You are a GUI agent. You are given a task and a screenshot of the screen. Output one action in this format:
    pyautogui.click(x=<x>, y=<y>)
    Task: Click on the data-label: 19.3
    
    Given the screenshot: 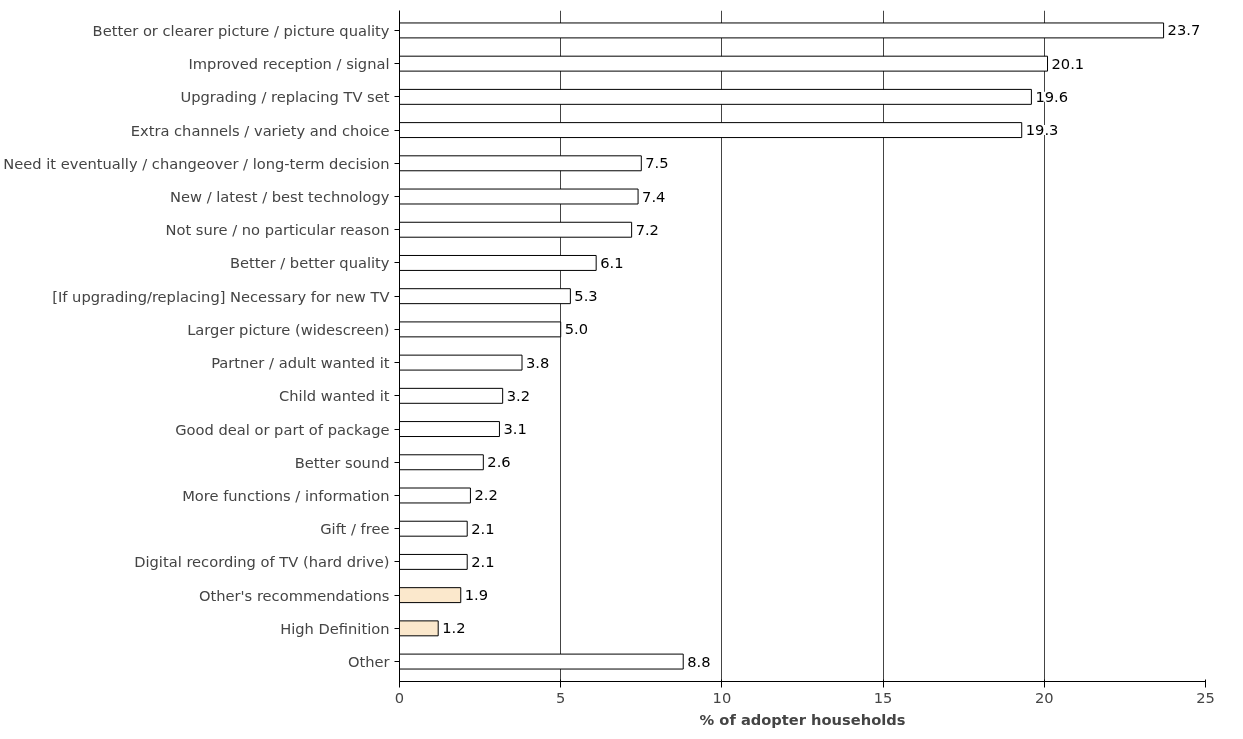 What is the action you would take?
    pyautogui.click(x=1042, y=130)
    